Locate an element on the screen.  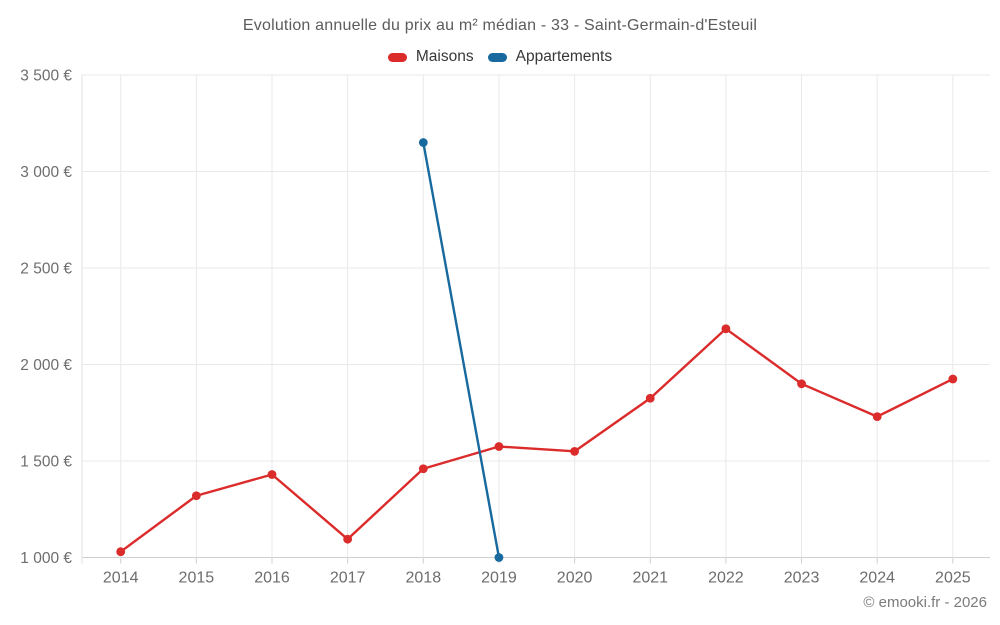
svg-text: 2 500 € is located at coordinates (46, 269).